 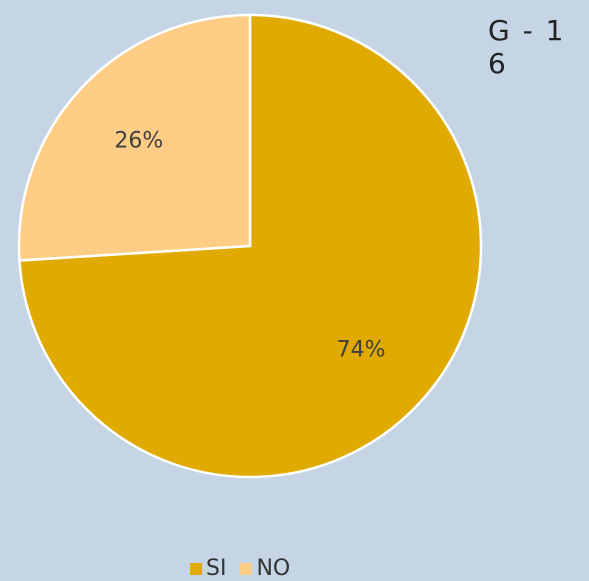 I want to click on legend-item-no: NO, so click(x=265, y=568).